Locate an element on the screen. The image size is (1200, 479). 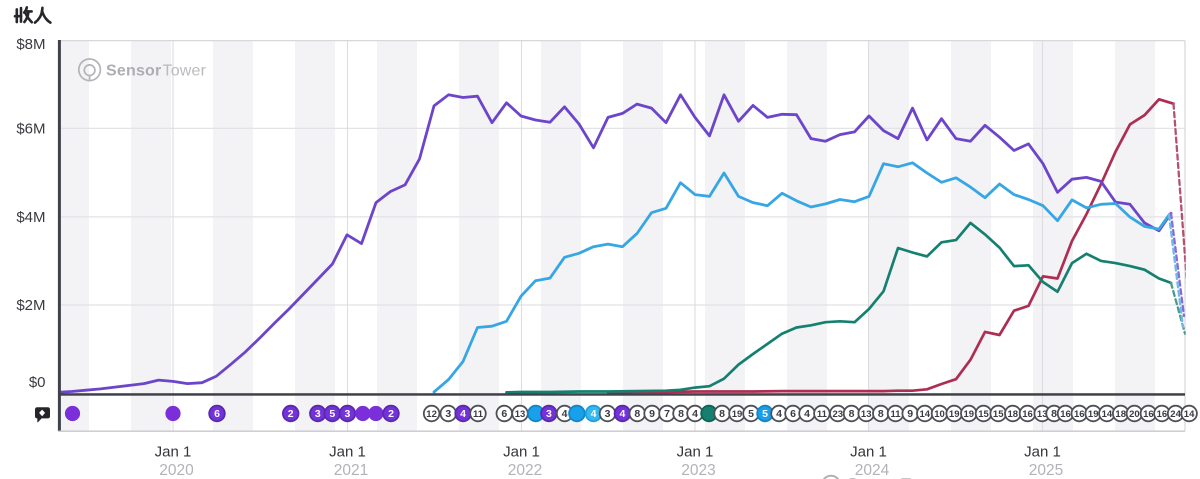
svg-text: 7 is located at coordinates (667, 414).